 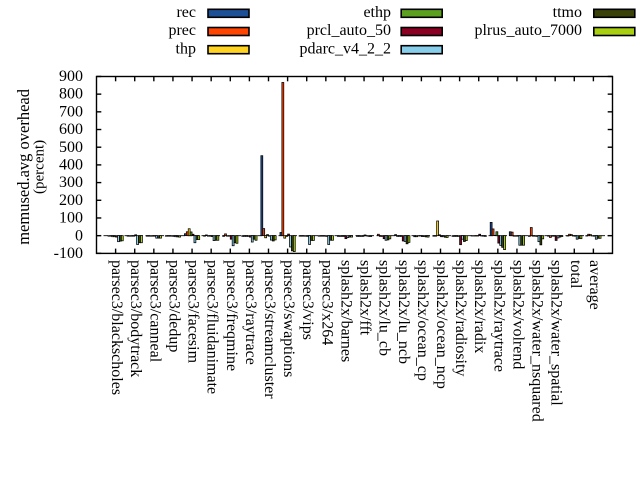 What do you see at coordinates (575, 274) in the screenshot?
I see `svg-text: total` at bounding box center [575, 274].